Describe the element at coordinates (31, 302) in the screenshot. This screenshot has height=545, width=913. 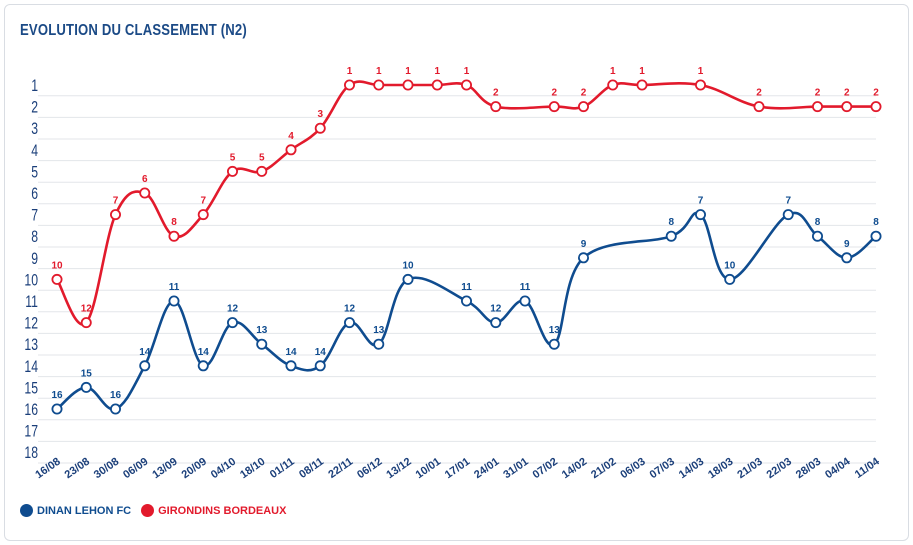
I see `y-tick-label: 11` at that location.